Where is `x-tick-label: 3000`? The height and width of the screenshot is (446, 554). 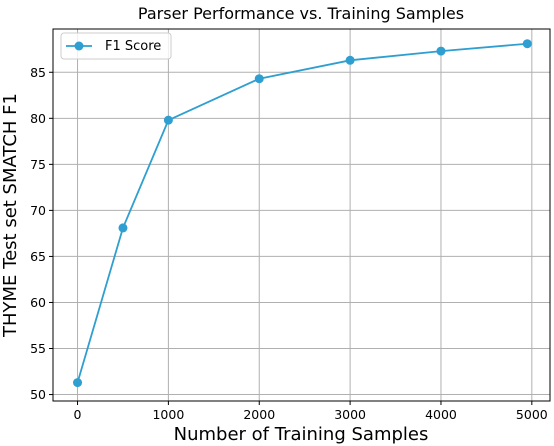 x-tick-label: 3000 is located at coordinates (350, 414).